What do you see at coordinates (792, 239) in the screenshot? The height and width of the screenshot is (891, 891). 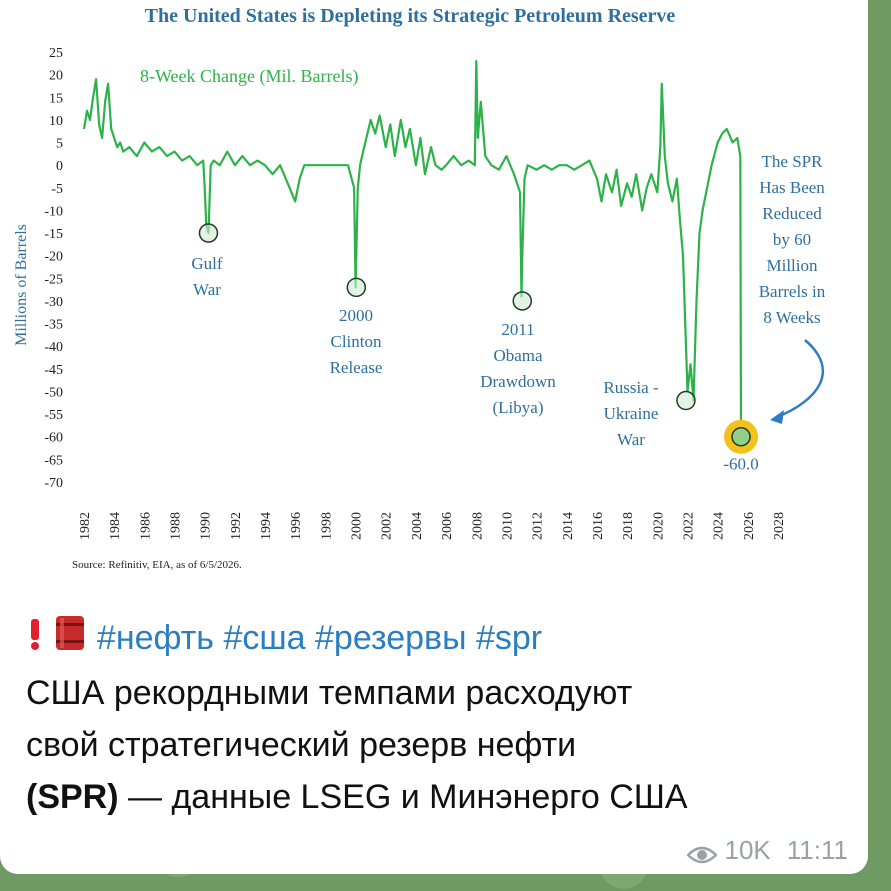 I see `annotation-spr-reduced: by 60` at bounding box center [792, 239].